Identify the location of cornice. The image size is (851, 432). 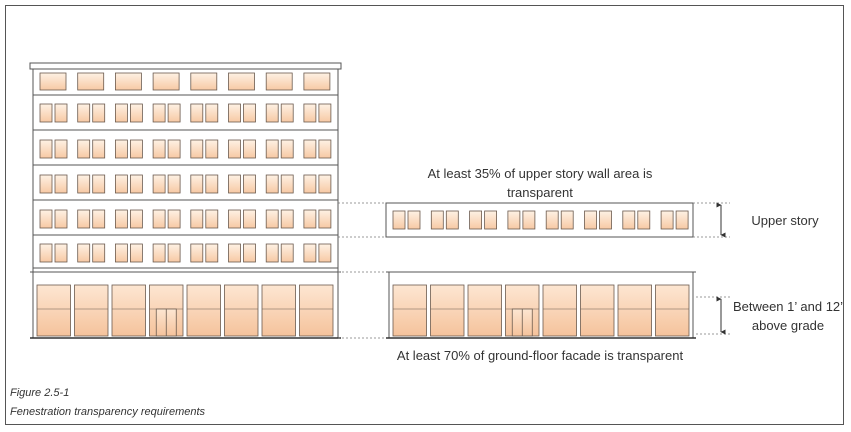
(185, 66).